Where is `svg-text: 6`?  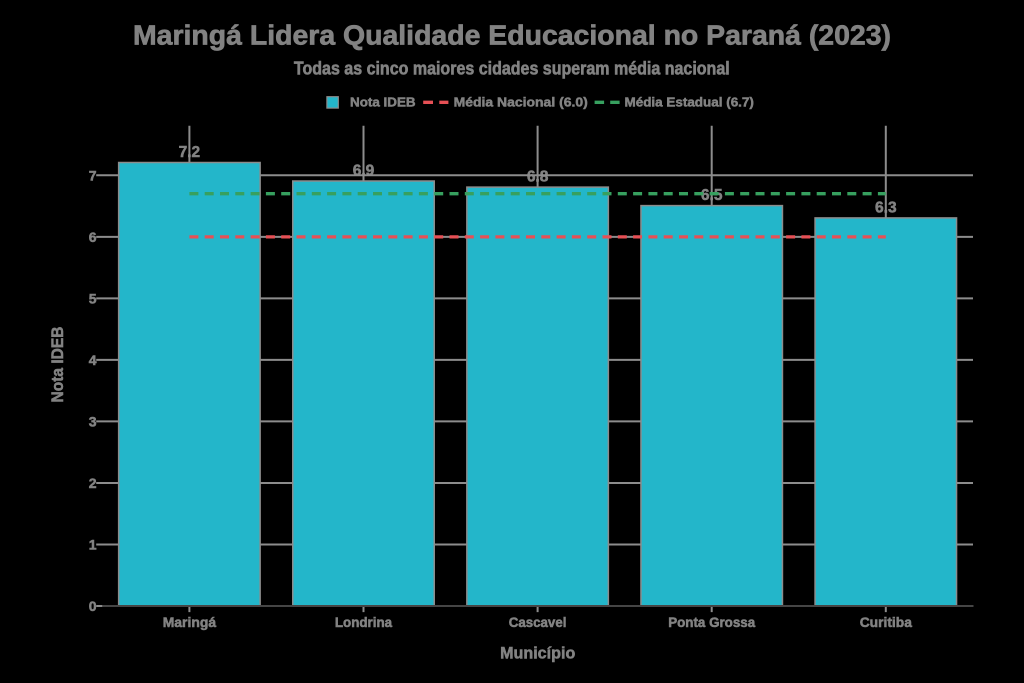
svg-text: 6 is located at coordinates (93, 237).